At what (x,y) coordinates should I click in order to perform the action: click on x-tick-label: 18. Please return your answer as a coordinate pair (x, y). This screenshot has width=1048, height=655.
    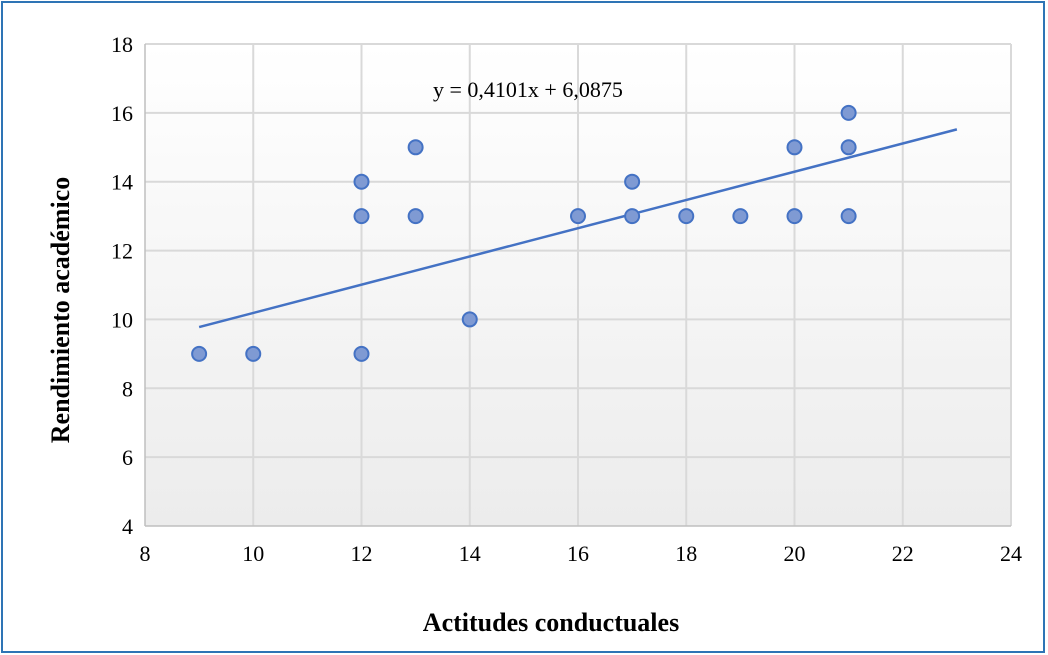
    Looking at the image, I should click on (686, 553).